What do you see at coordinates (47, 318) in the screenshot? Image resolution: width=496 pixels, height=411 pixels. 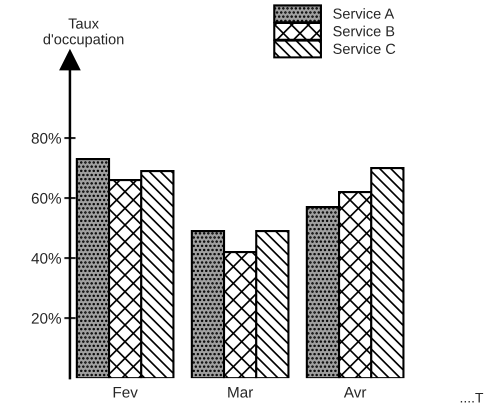 I see `y-tick-label: 20%` at bounding box center [47, 318].